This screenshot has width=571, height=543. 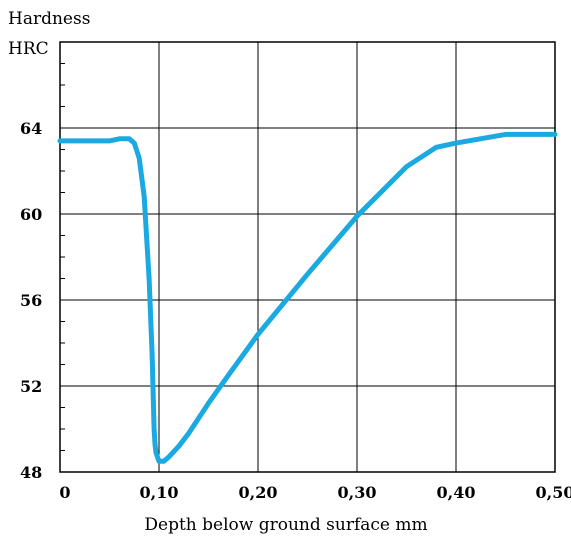 What do you see at coordinates (456, 492) in the screenshot?
I see `x-tick-label: 0,40` at bounding box center [456, 492].